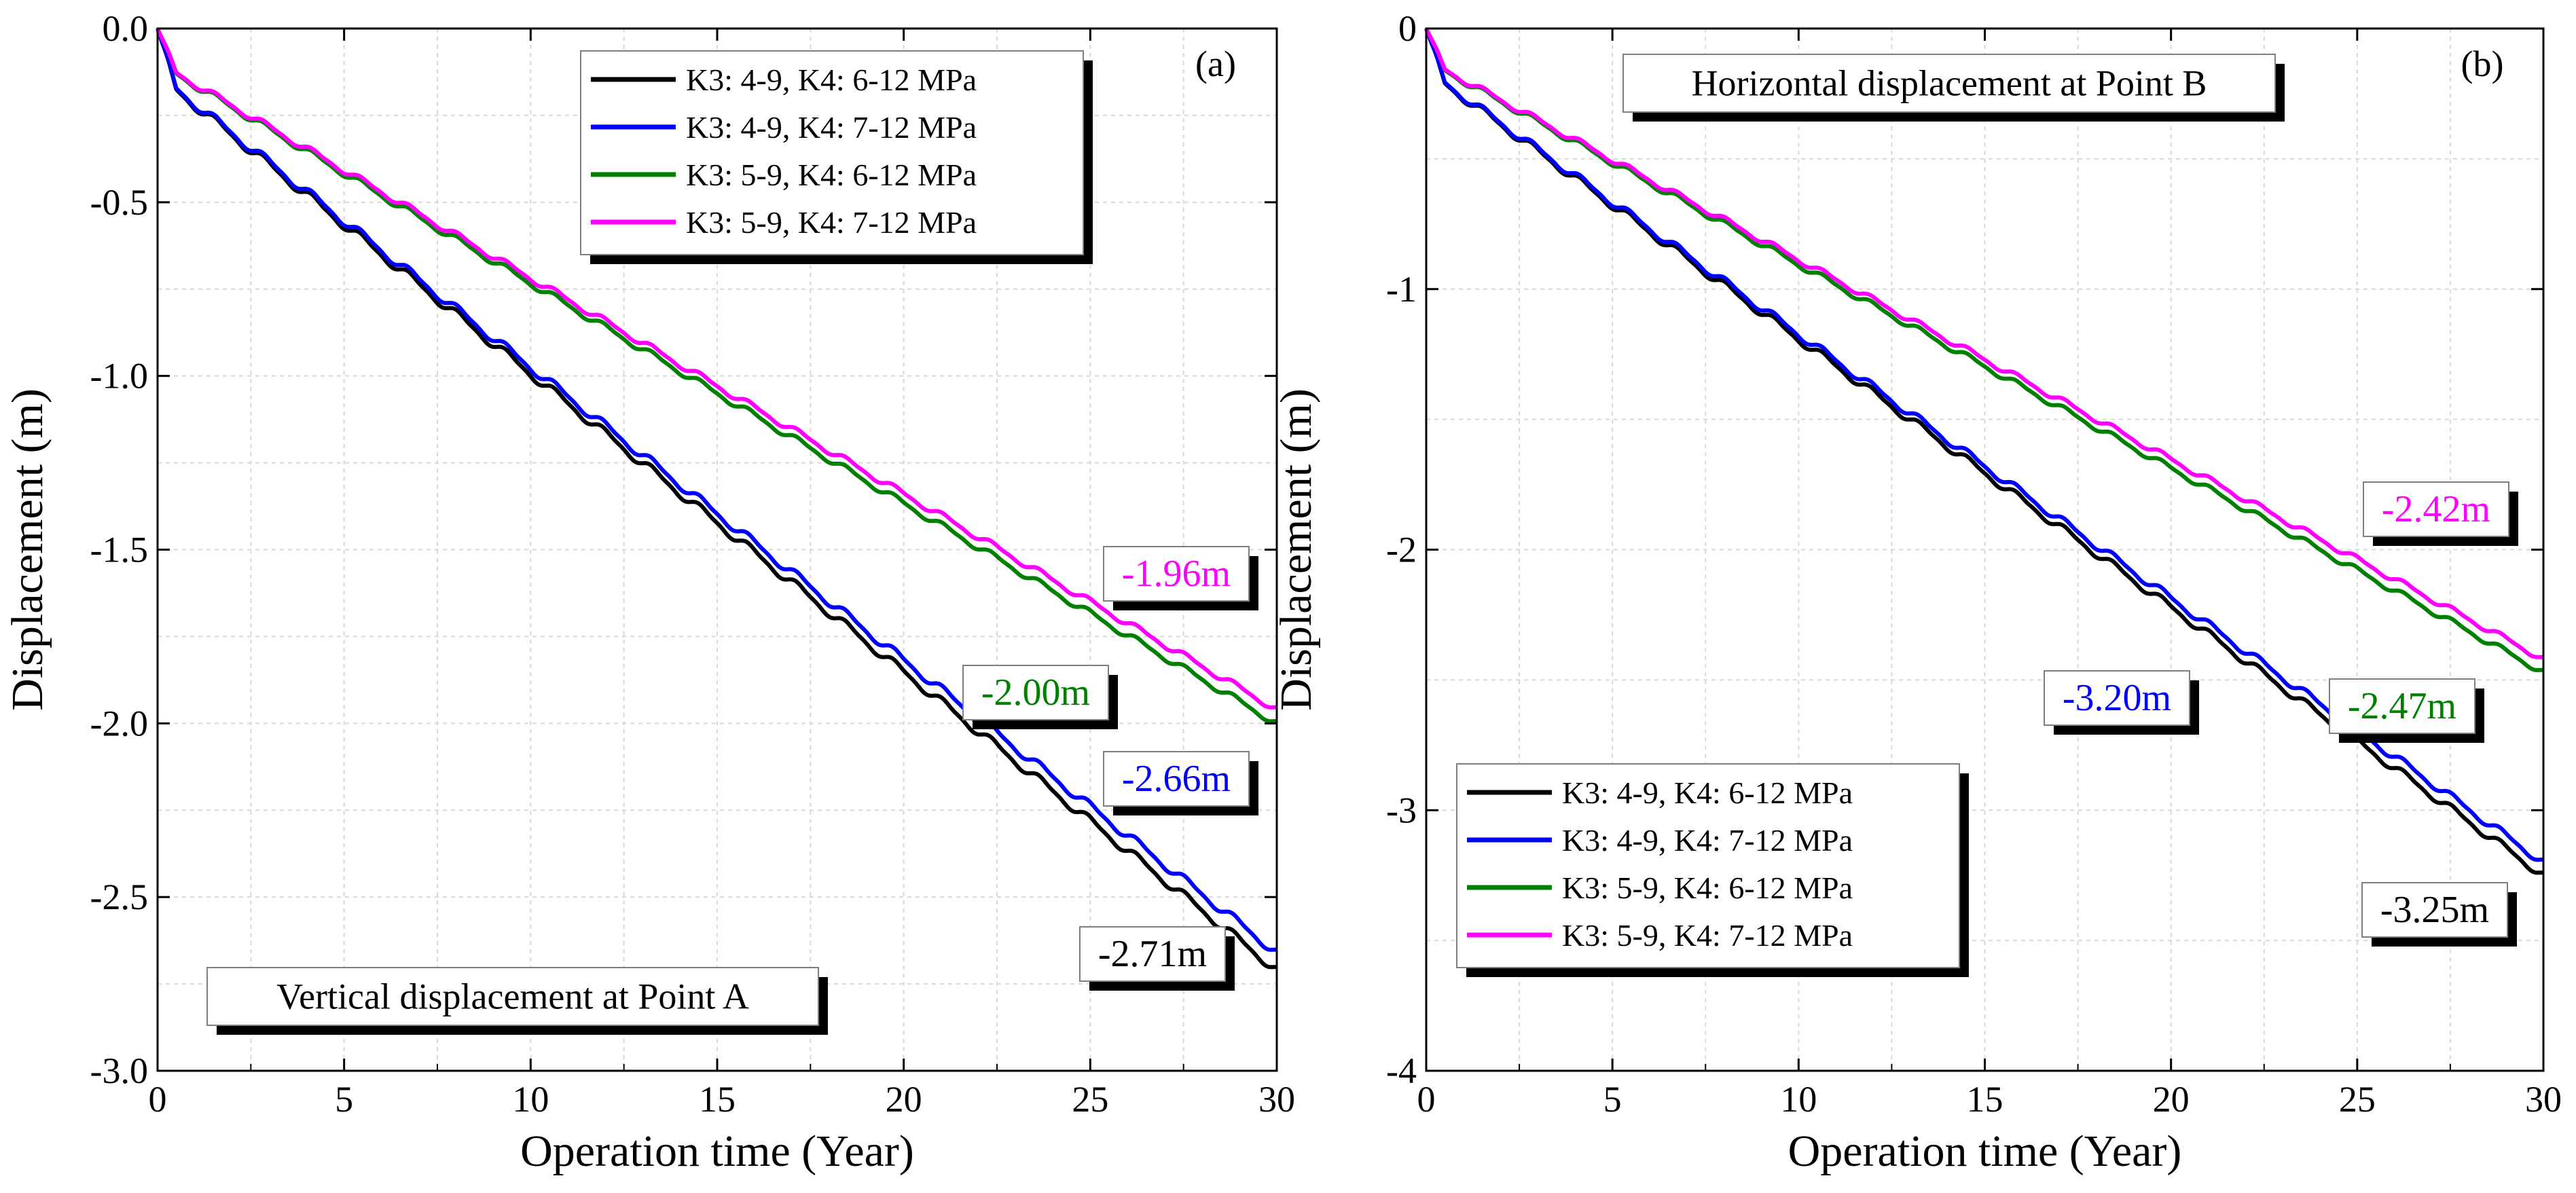 The image size is (2576, 1193). I want to click on value-callout: -3.25m, so click(2434, 910).